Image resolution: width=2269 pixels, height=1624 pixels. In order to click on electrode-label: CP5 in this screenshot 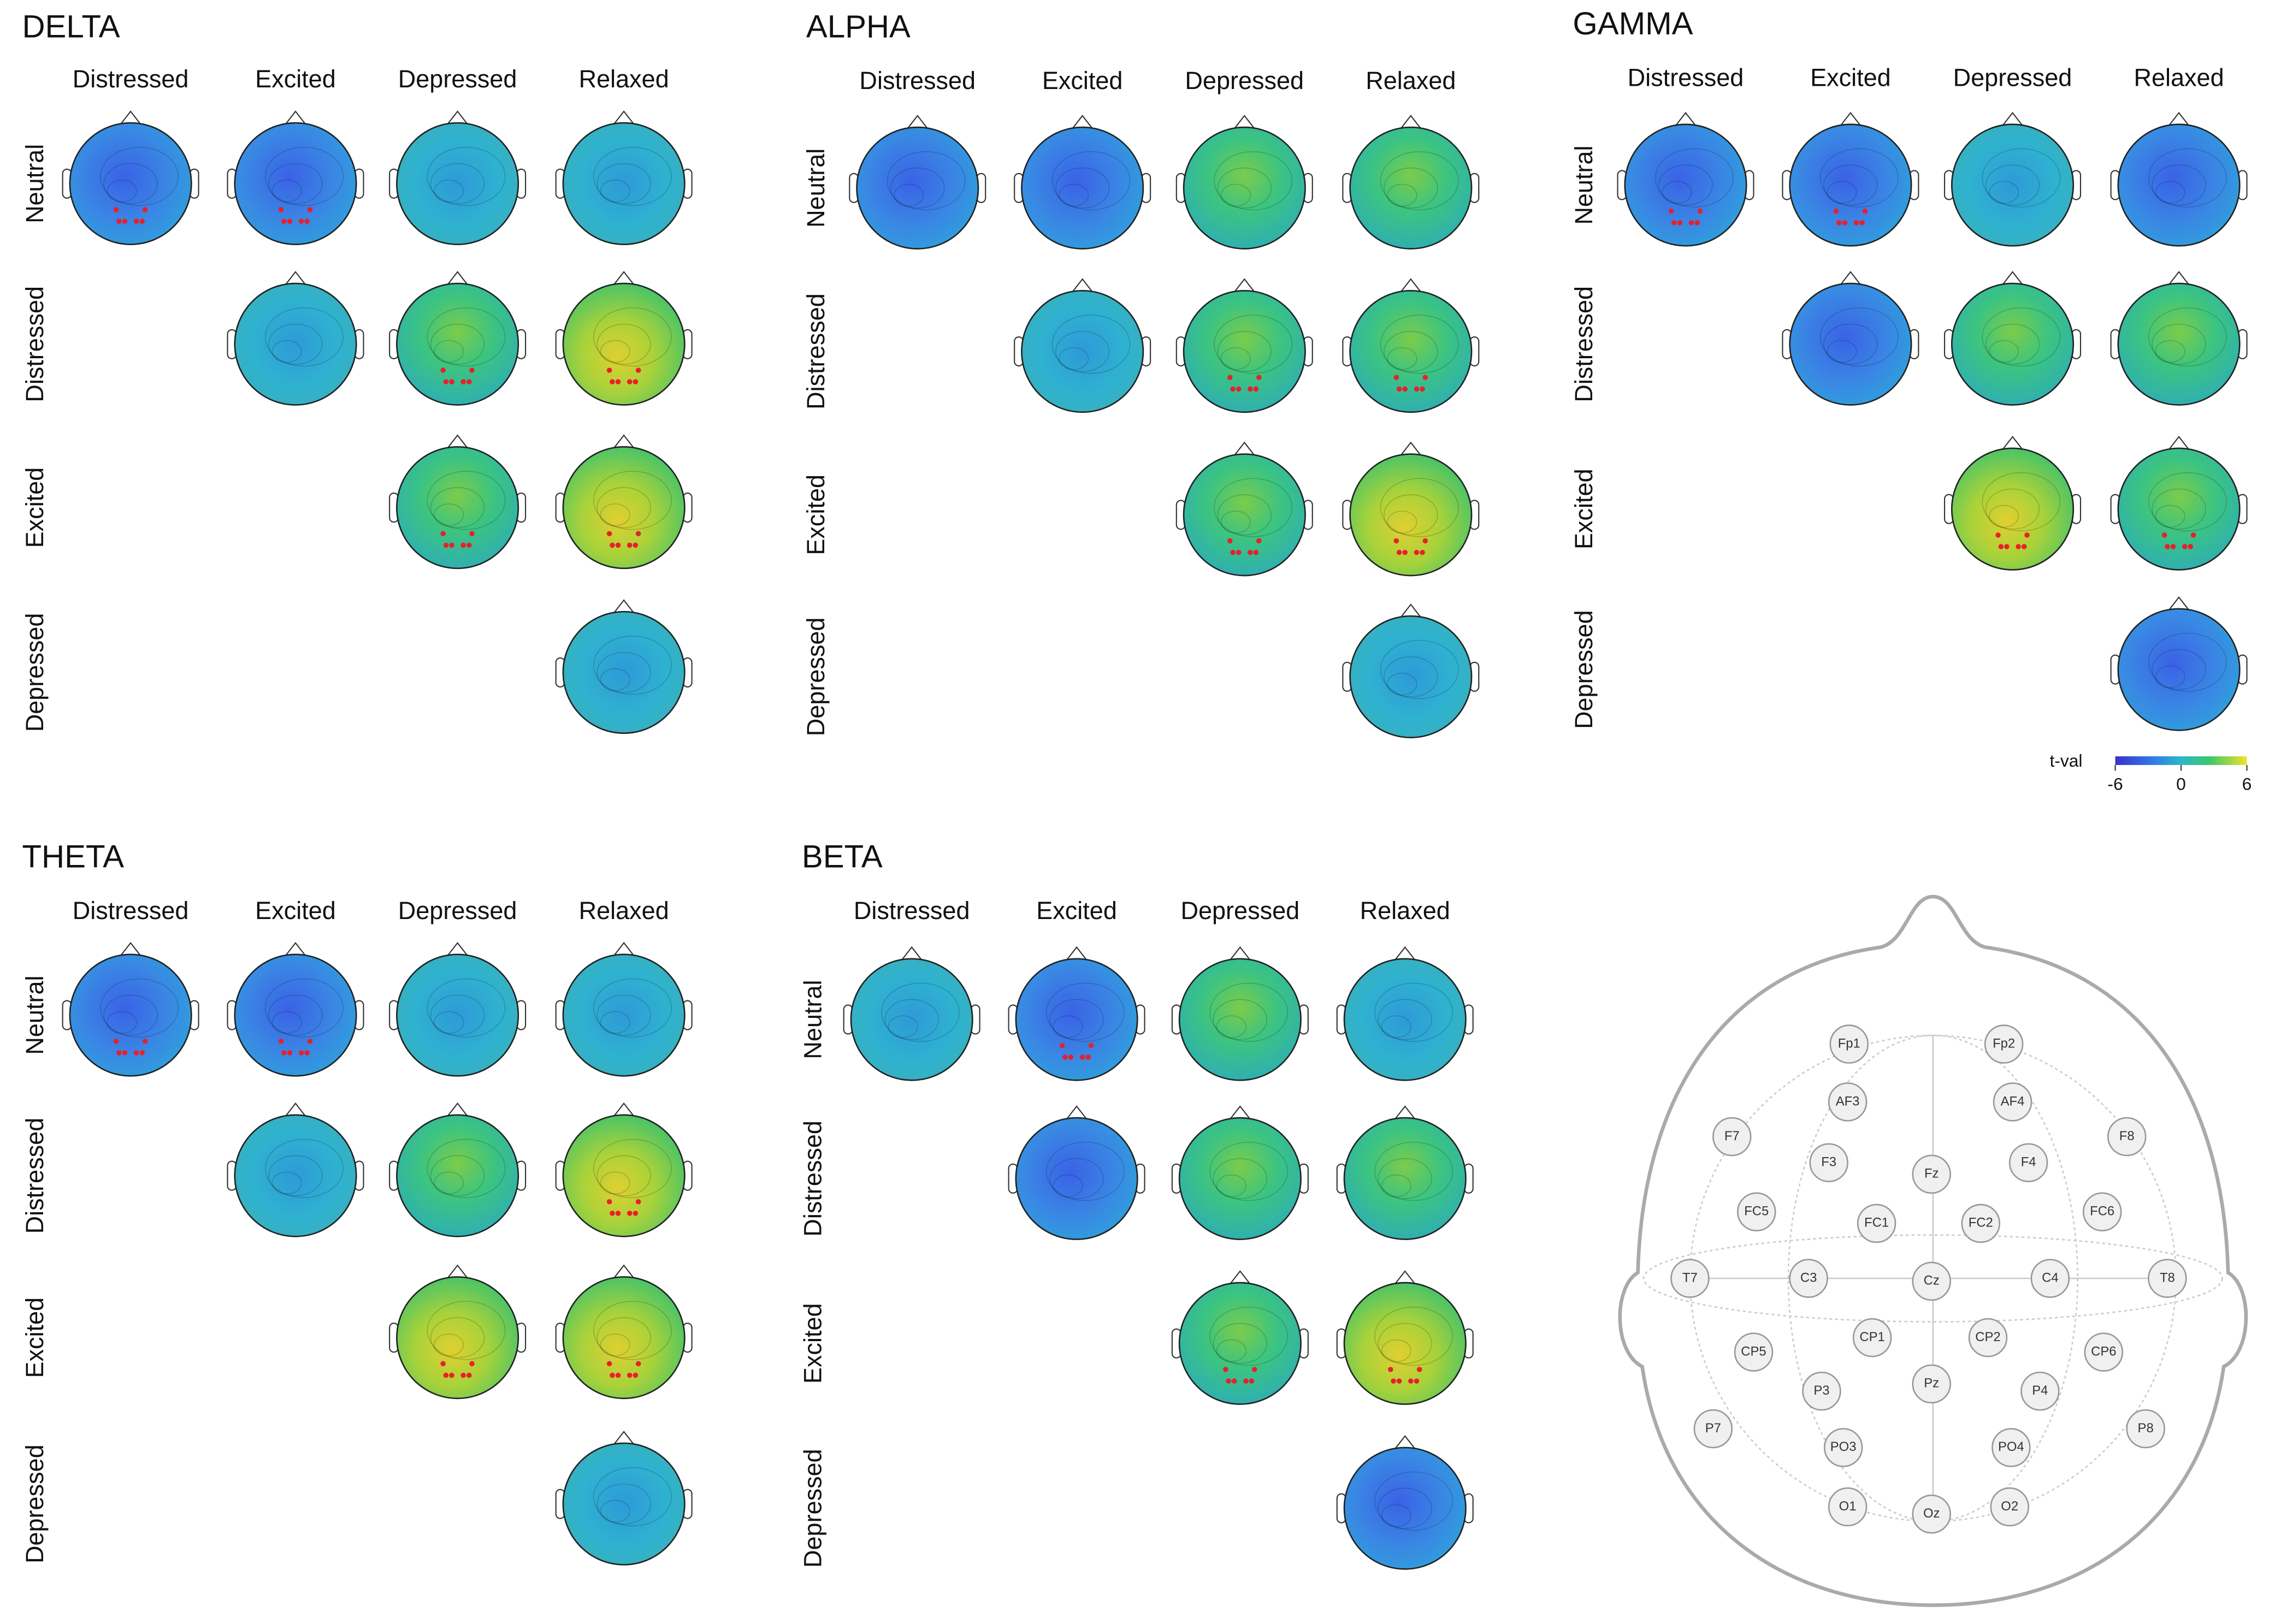, I will do `click(1753, 1351)`.